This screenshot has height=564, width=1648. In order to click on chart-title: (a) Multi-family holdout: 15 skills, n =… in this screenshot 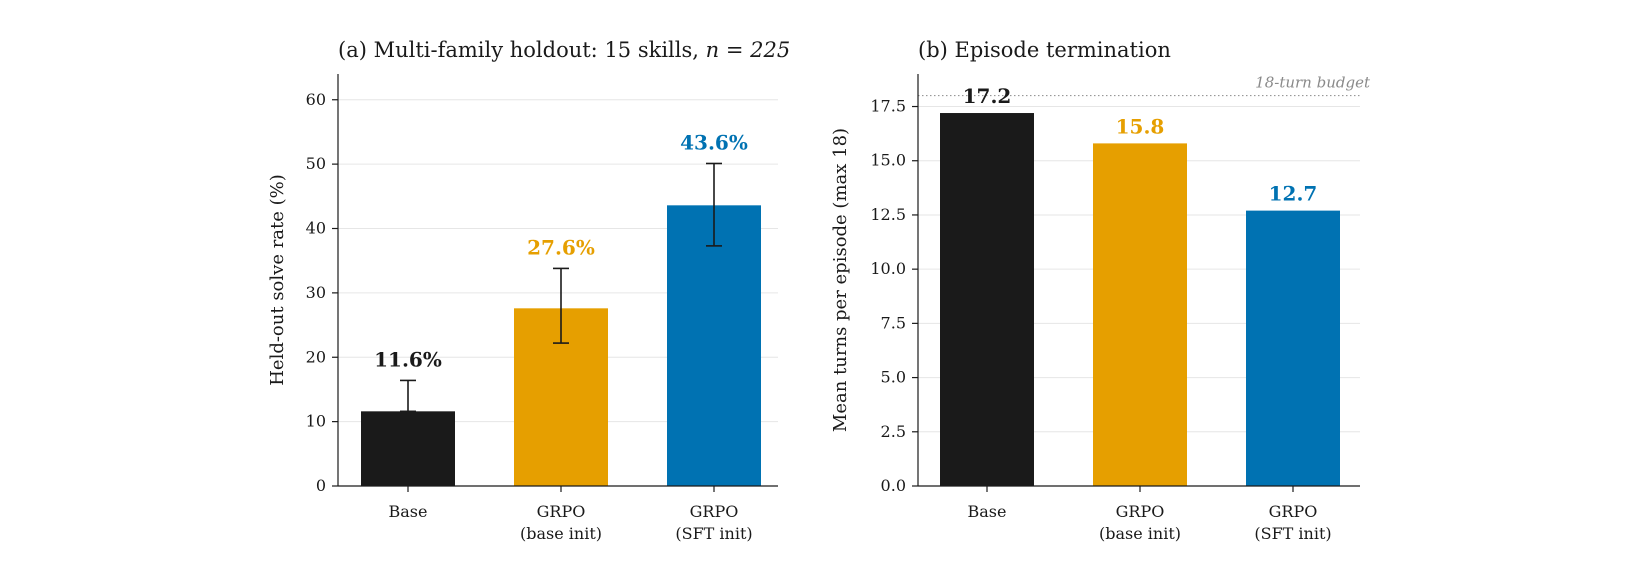, I will do `click(564, 50)`.